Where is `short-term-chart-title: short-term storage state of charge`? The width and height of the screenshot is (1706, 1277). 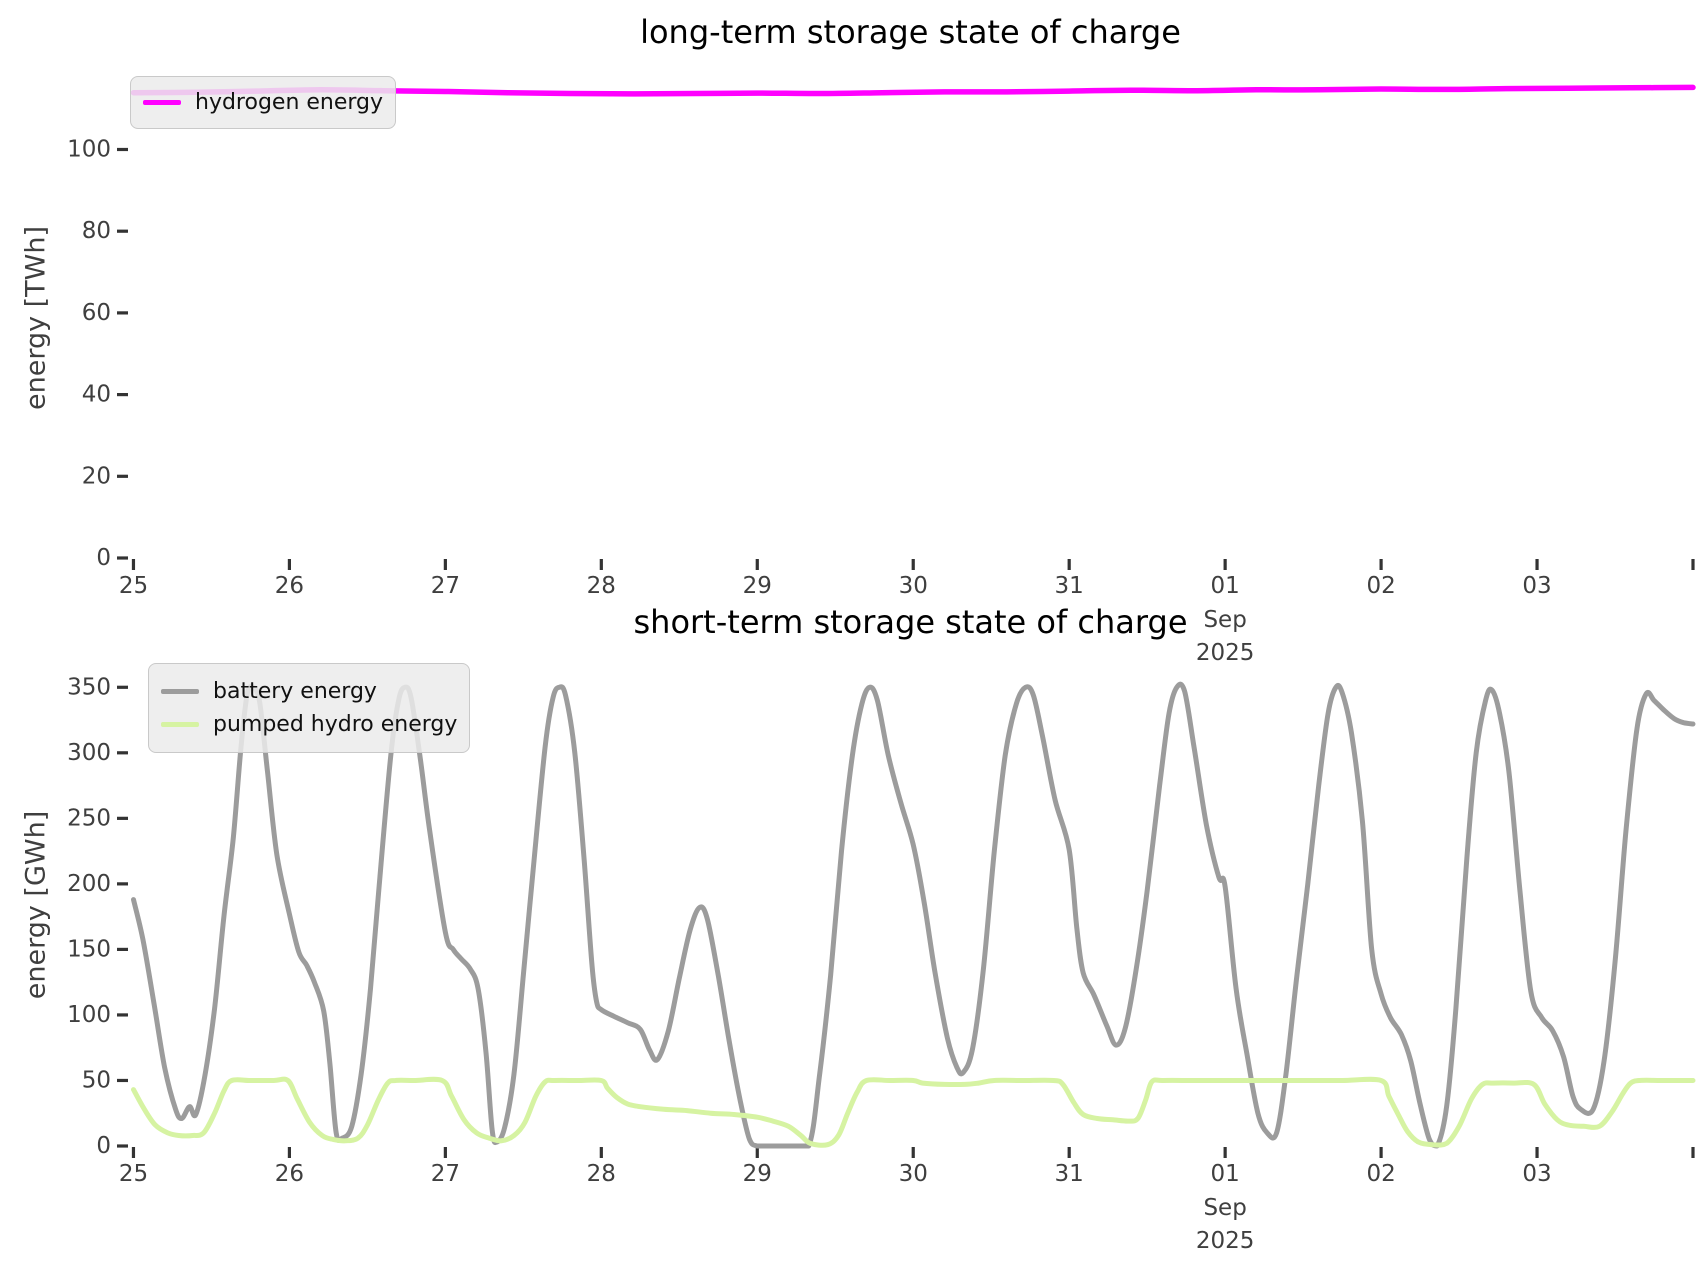 short-term-chart-title: short-term storage state of charge is located at coordinates (910, 622).